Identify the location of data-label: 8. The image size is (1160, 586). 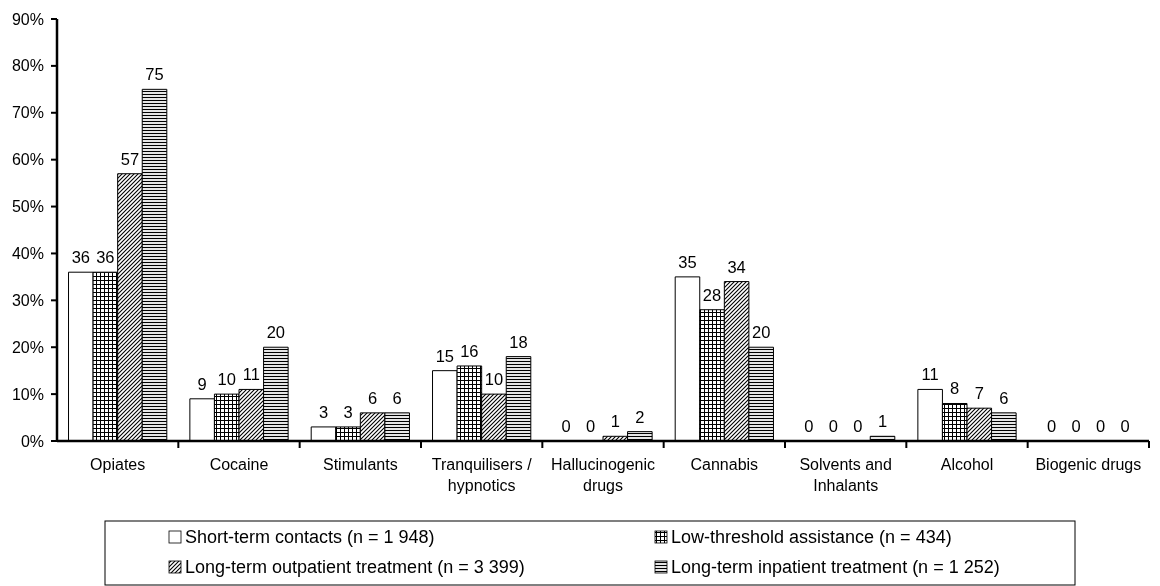
(955, 388).